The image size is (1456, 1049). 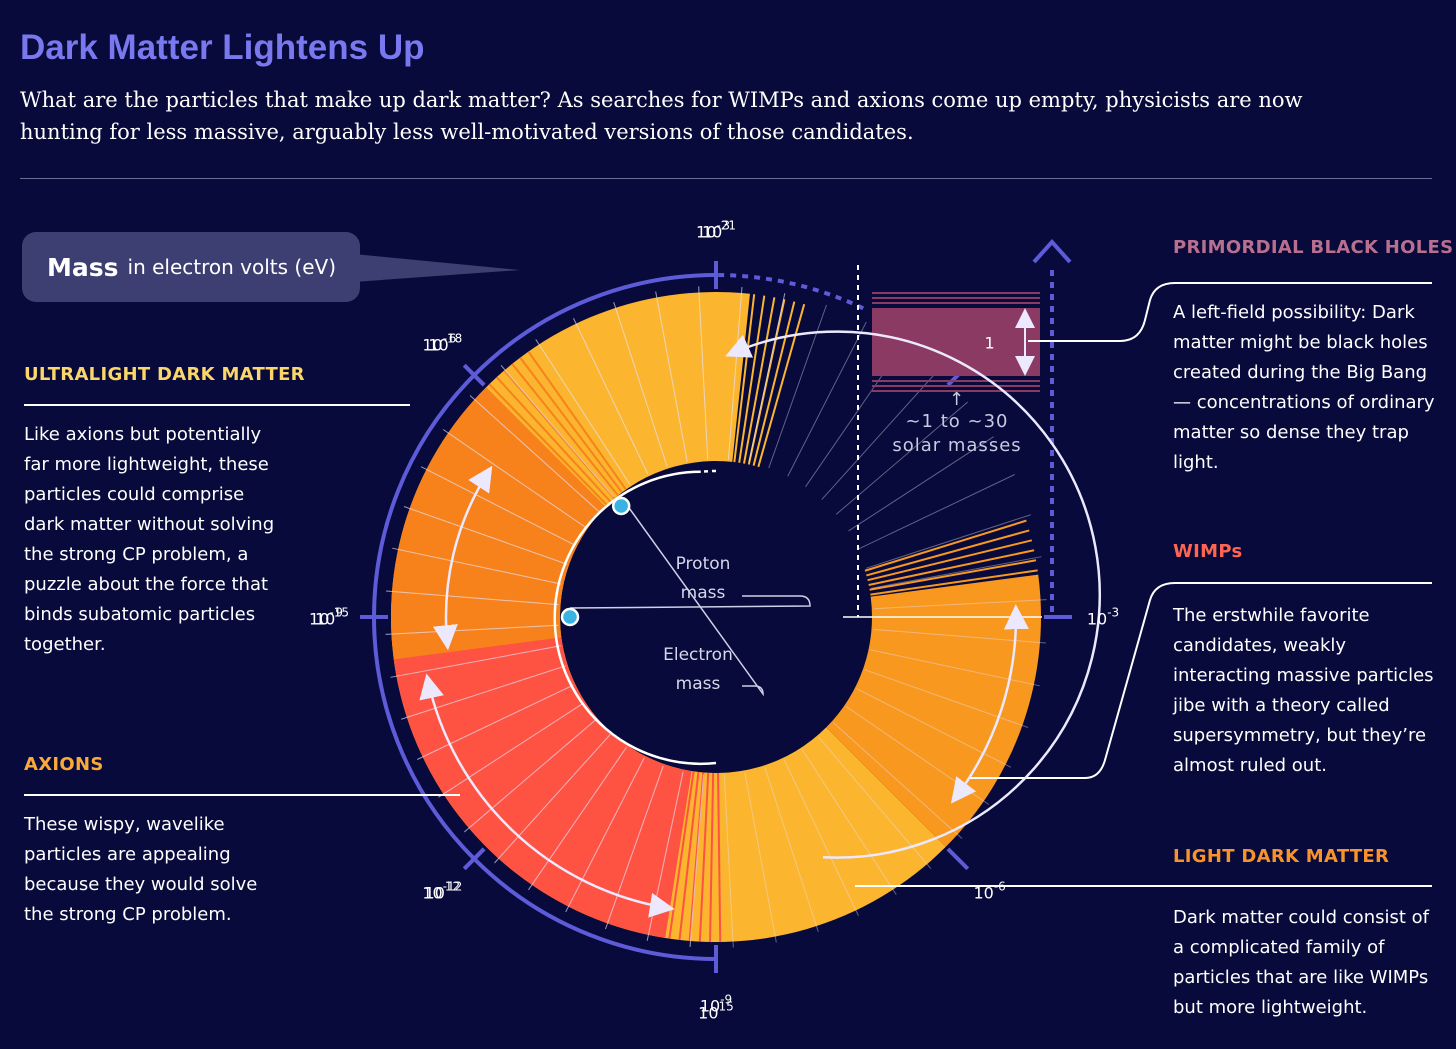 What do you see at coordinates (957, 399) in the screenshot?
I see `up-arrow-icon: ↑` at bounding box center [957, 399].